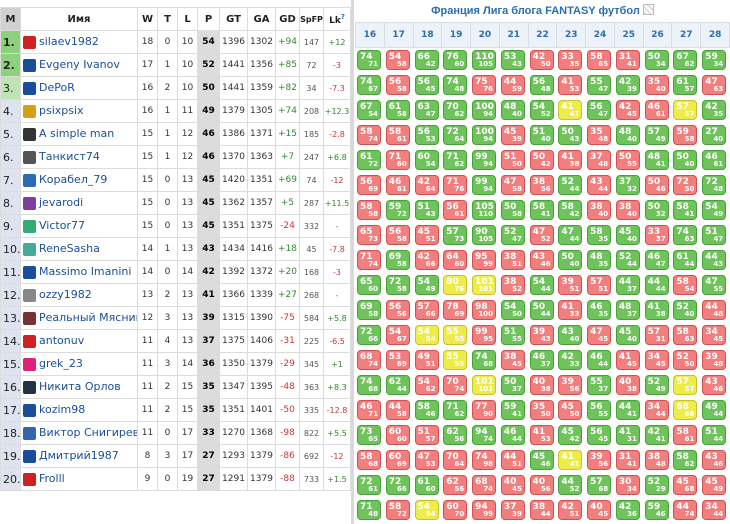 The width and height of the screenshot is (730, 524). I want to click on match-score-badge: 46 47, so click(656, 260).